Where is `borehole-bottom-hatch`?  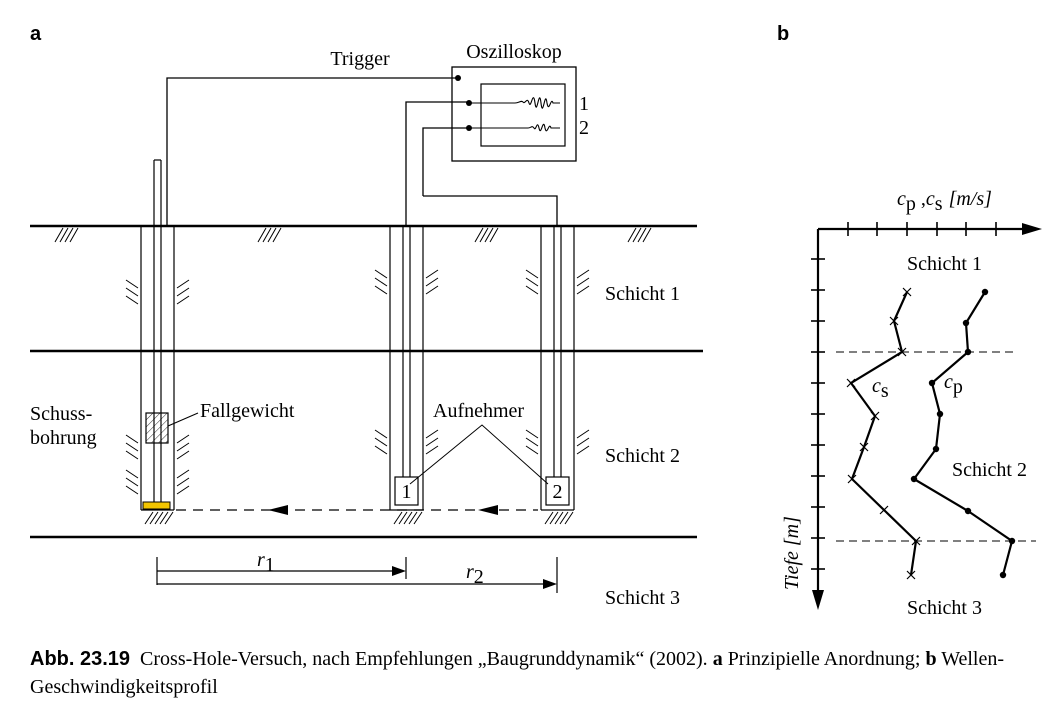 borehole-bottom-hatch is located at coordinates (359, 518).